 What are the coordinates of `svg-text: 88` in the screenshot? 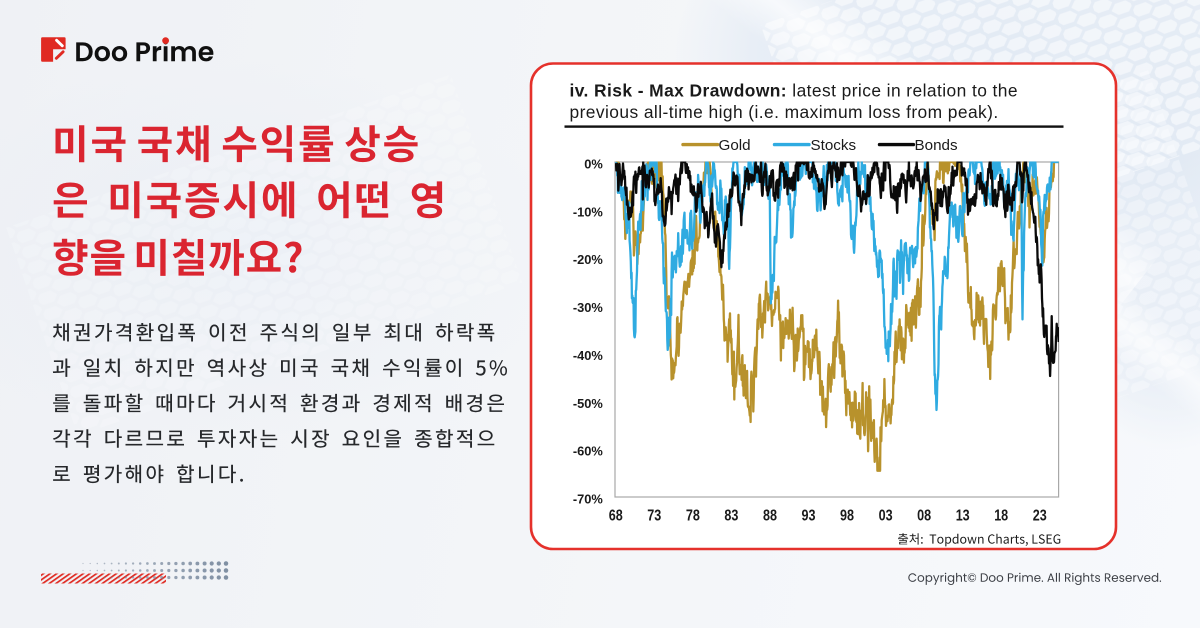 It's located at (770, 515).